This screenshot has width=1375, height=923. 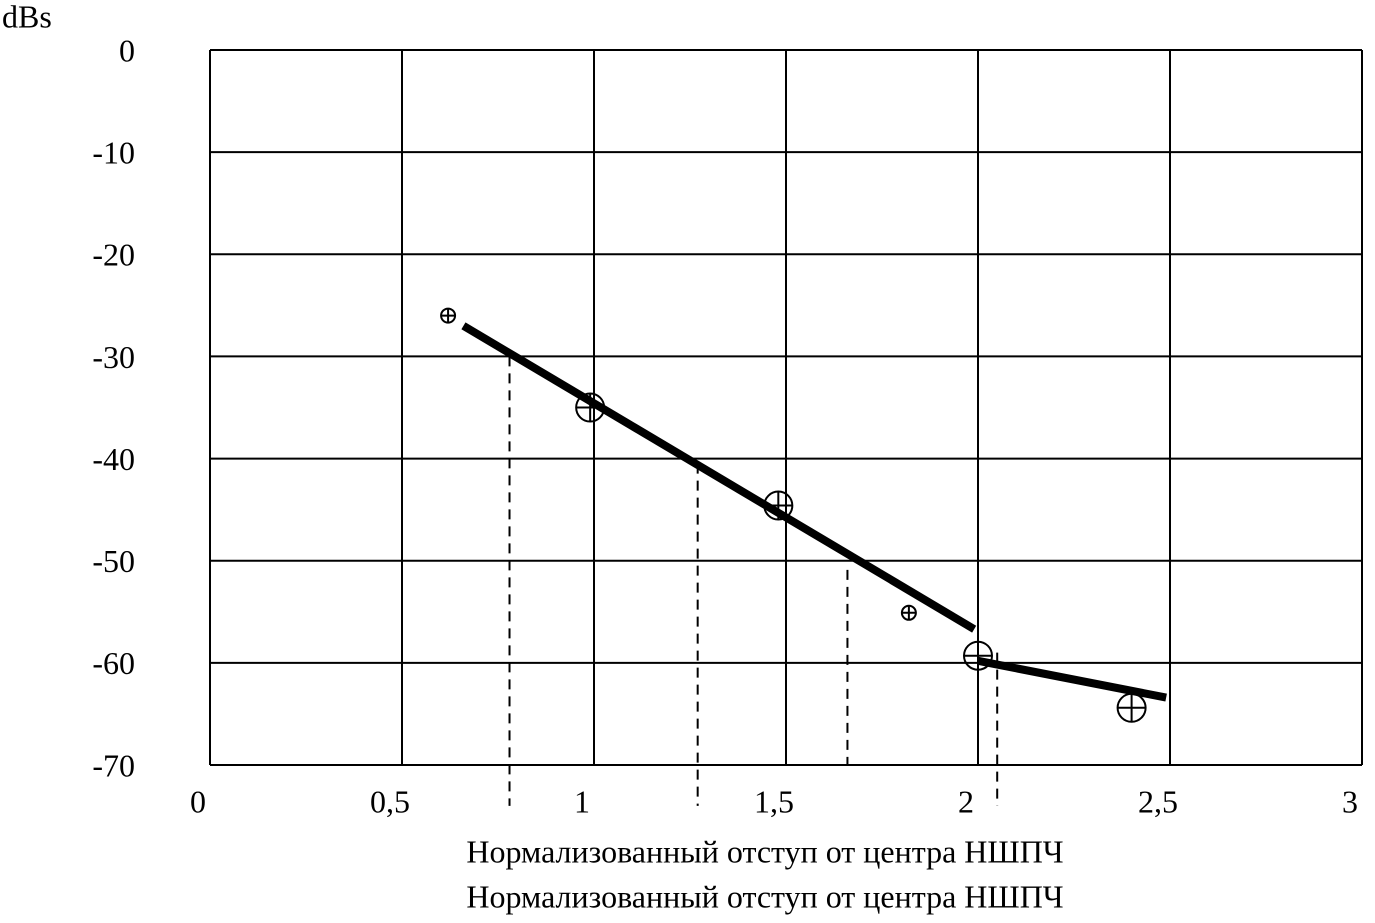 What do you see at coordinates (27, 17) in the screenshot?
I see `y-axis-label: dBs` at bounding box center [27, 17].